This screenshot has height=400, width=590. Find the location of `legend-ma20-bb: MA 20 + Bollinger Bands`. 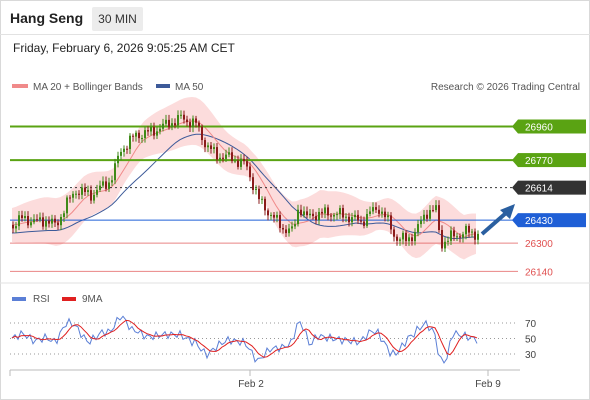

legend-ma20-bb: MA 20 + Bollinger Bands is located at coordinates (77, 87).